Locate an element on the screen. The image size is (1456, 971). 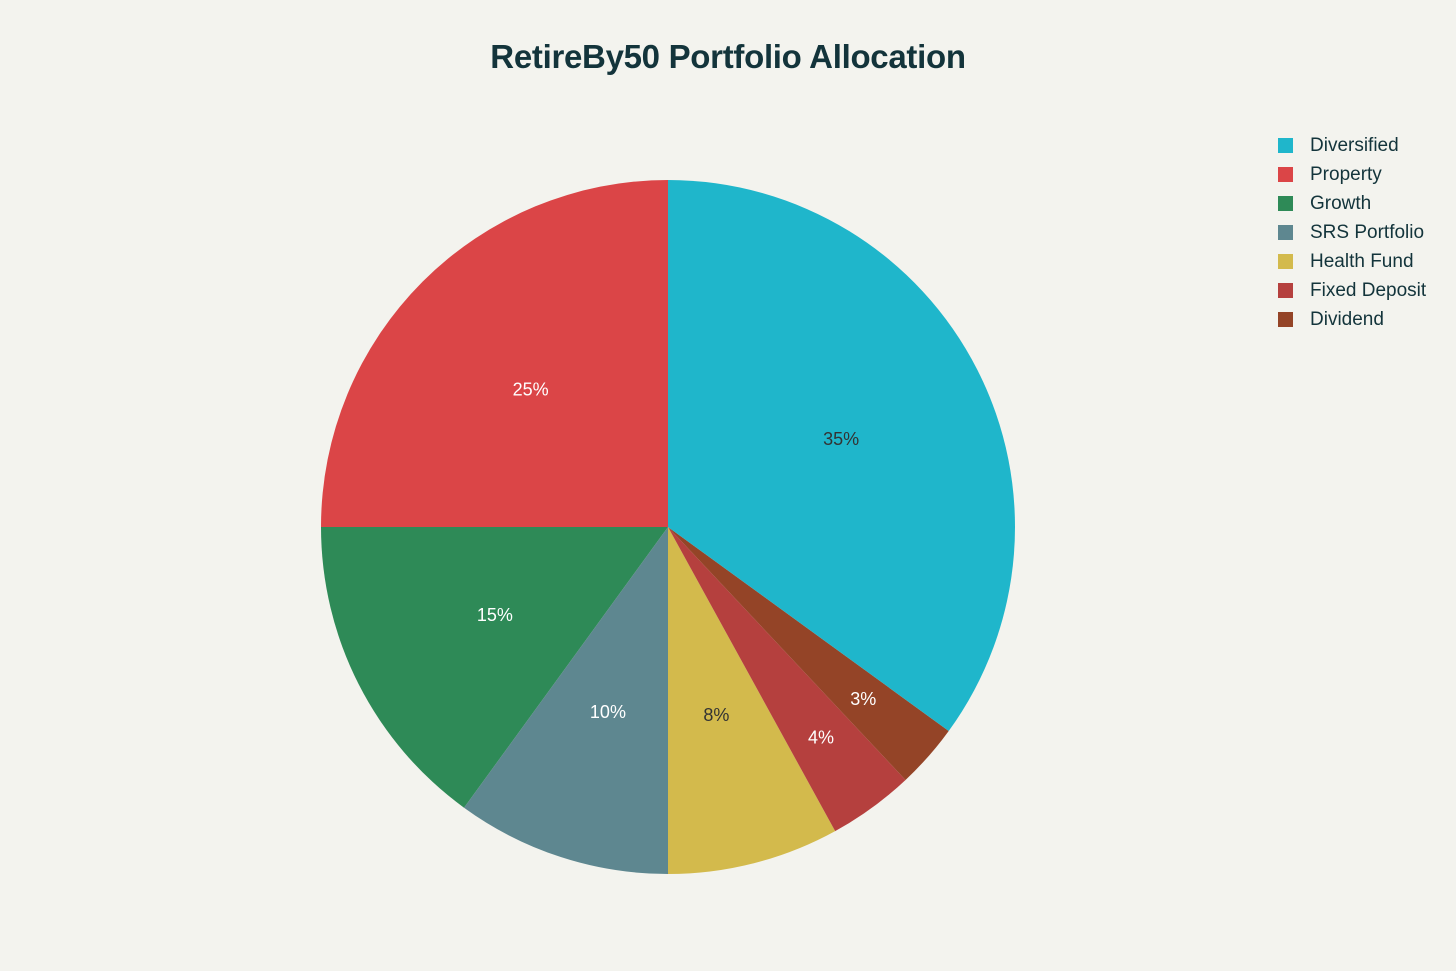
pie-slice-fixed-deposit is located at coordinates (787, 679).